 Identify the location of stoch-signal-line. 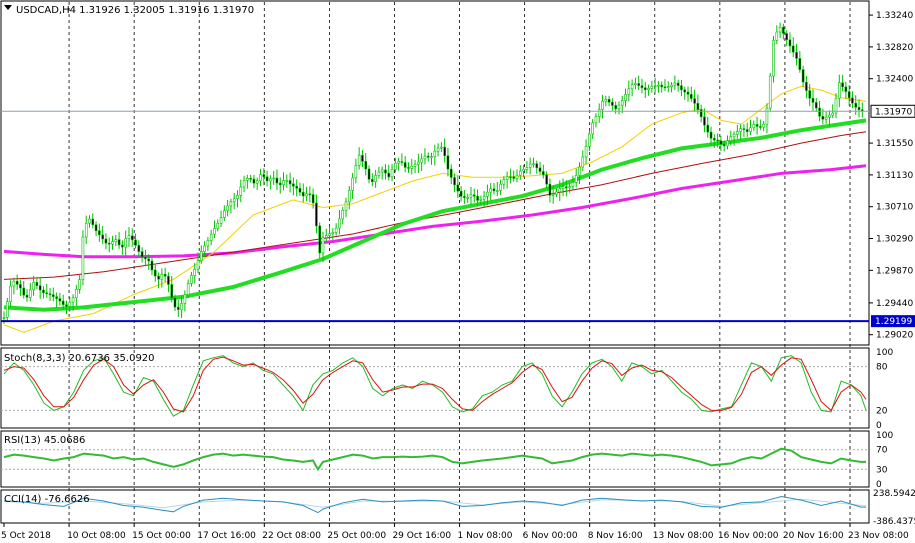
(435, 384).